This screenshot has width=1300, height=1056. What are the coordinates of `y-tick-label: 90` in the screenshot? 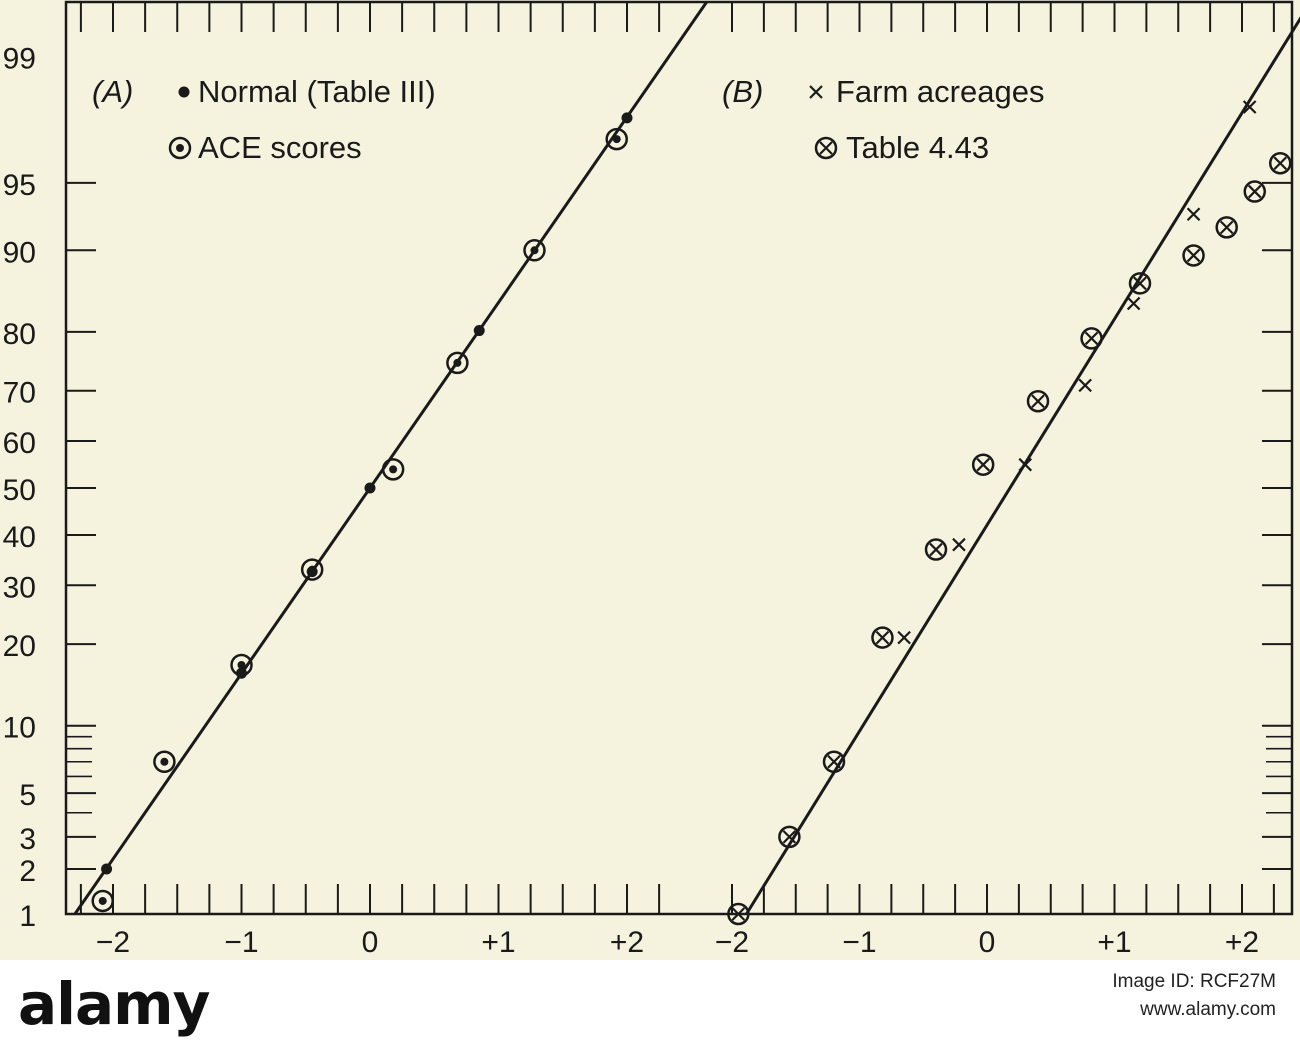 It's located at (19, 252).